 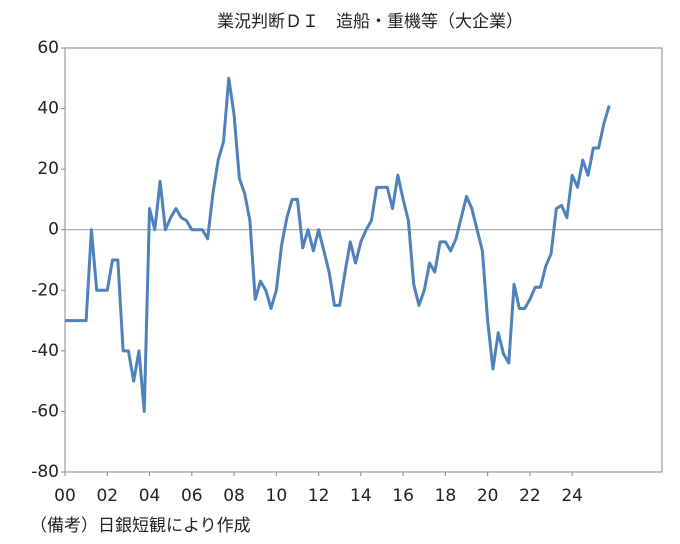 I want to click on x-tick-label: 06, so click(x=192, y=496).